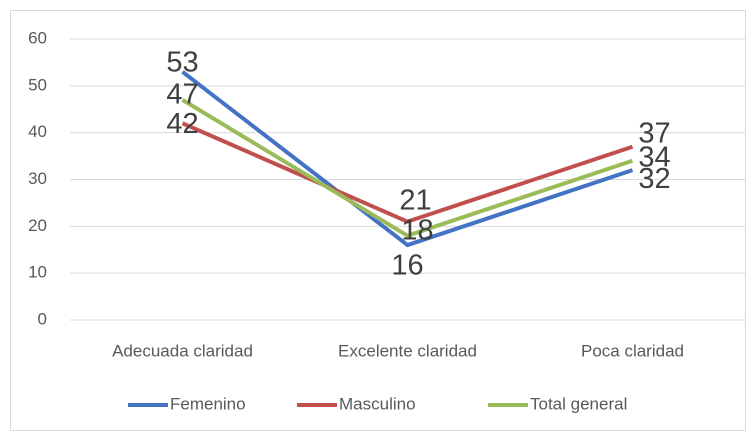 This screenshot has width=756, height=435. Describe the element at coordinates (208, 403) in the screenshot. I see `legend-label: Femenino` at that location.